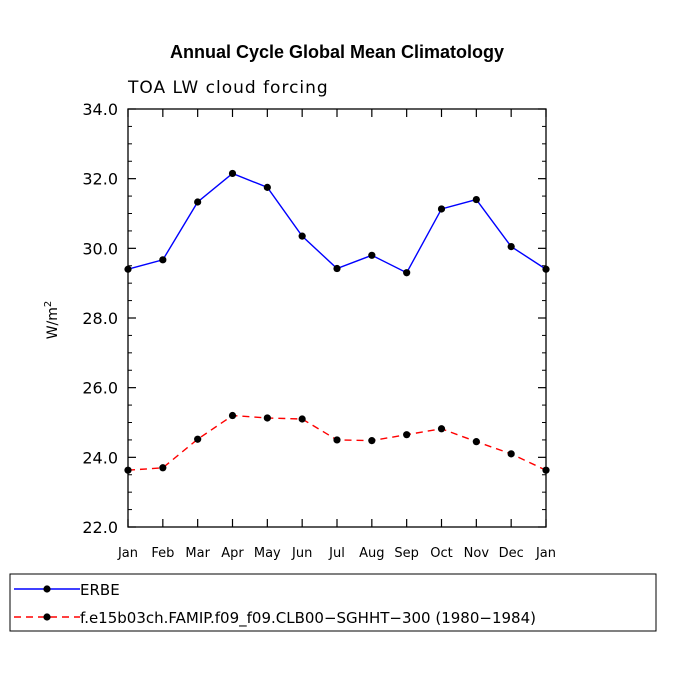  I want to click on y-axis-label-superscript: 2, so click(48, 304).